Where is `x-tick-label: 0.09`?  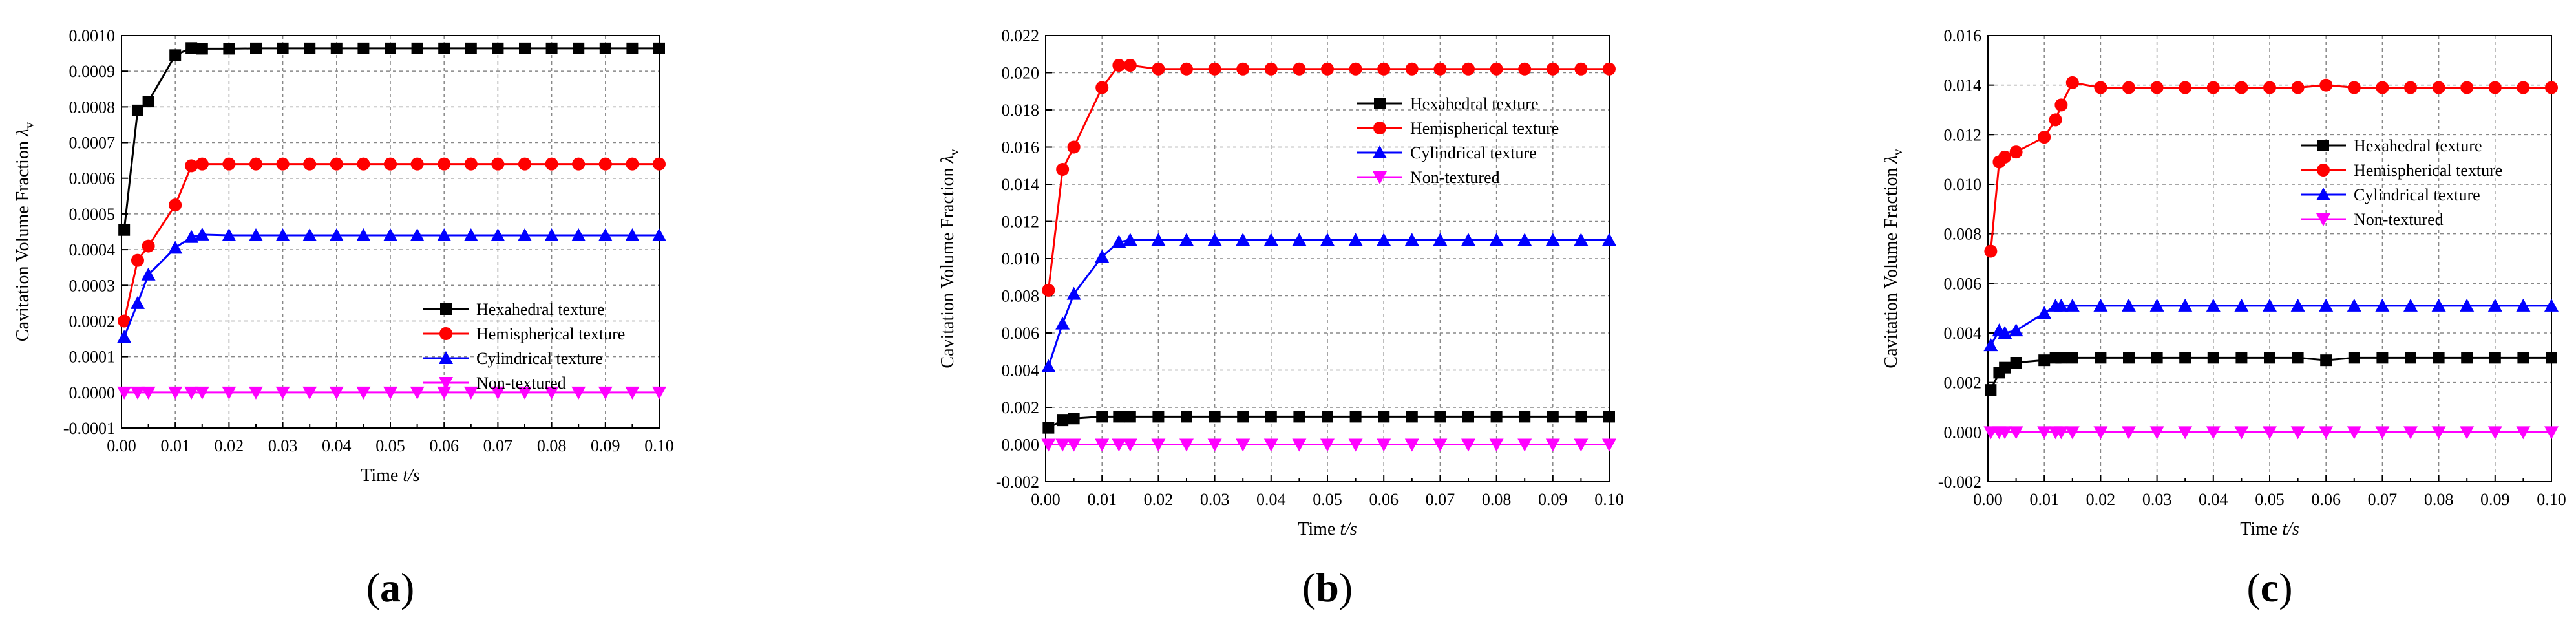 x-tick-label: 0.09 is located at coordinates (605, 445).